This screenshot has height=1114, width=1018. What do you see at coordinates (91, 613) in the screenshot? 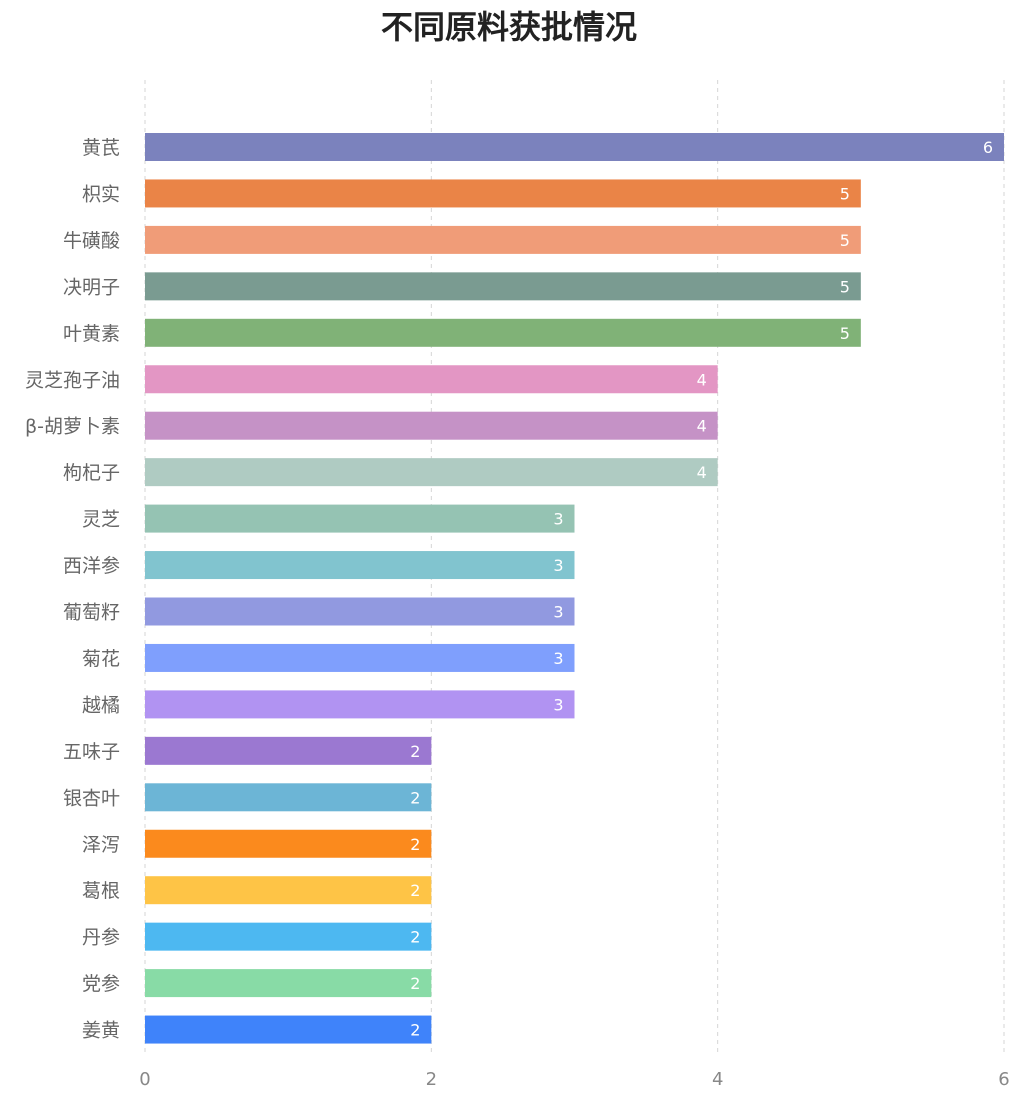
I see `category-label: 葡萄籽` at bounding box center [91, 613].